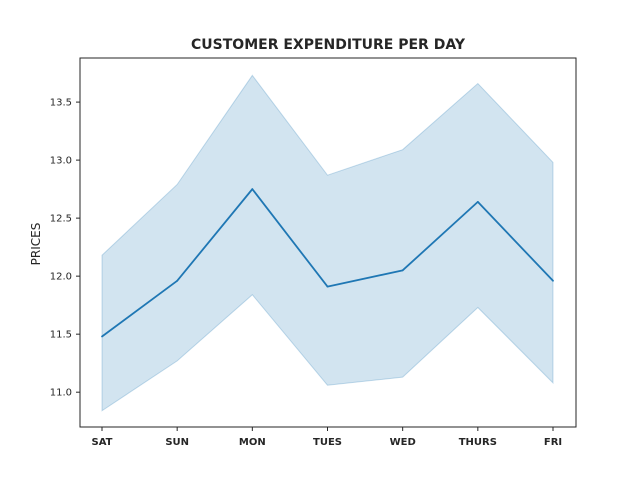  What do you see at coordinates (36, 244) in the screenshot?
I see `y-axis-label: PRICES` at bounding box center [36, 244].